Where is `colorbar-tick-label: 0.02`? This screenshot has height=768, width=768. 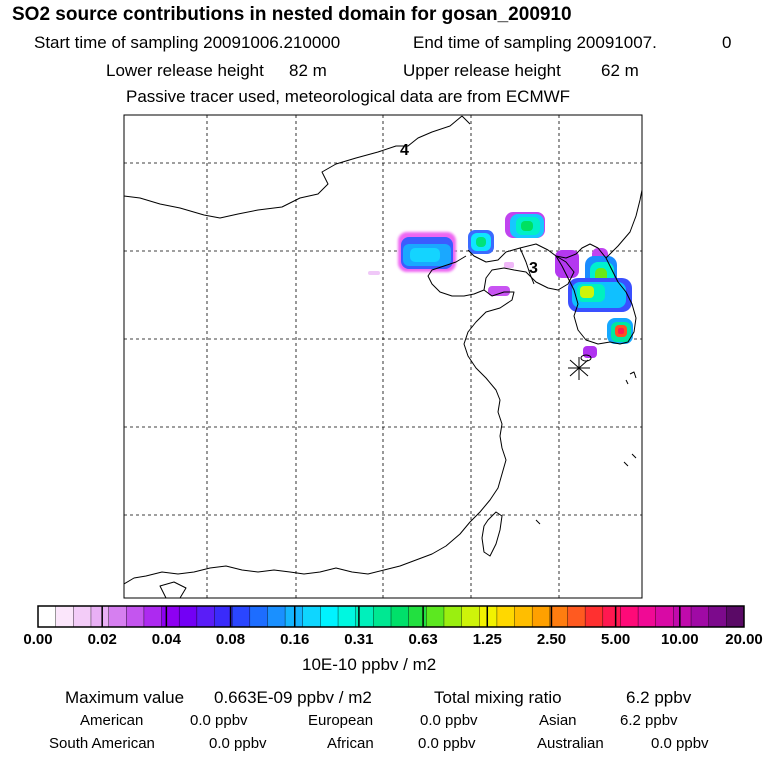 colorbar-tick-label: 0.02 is located at coordinates (102, 639).